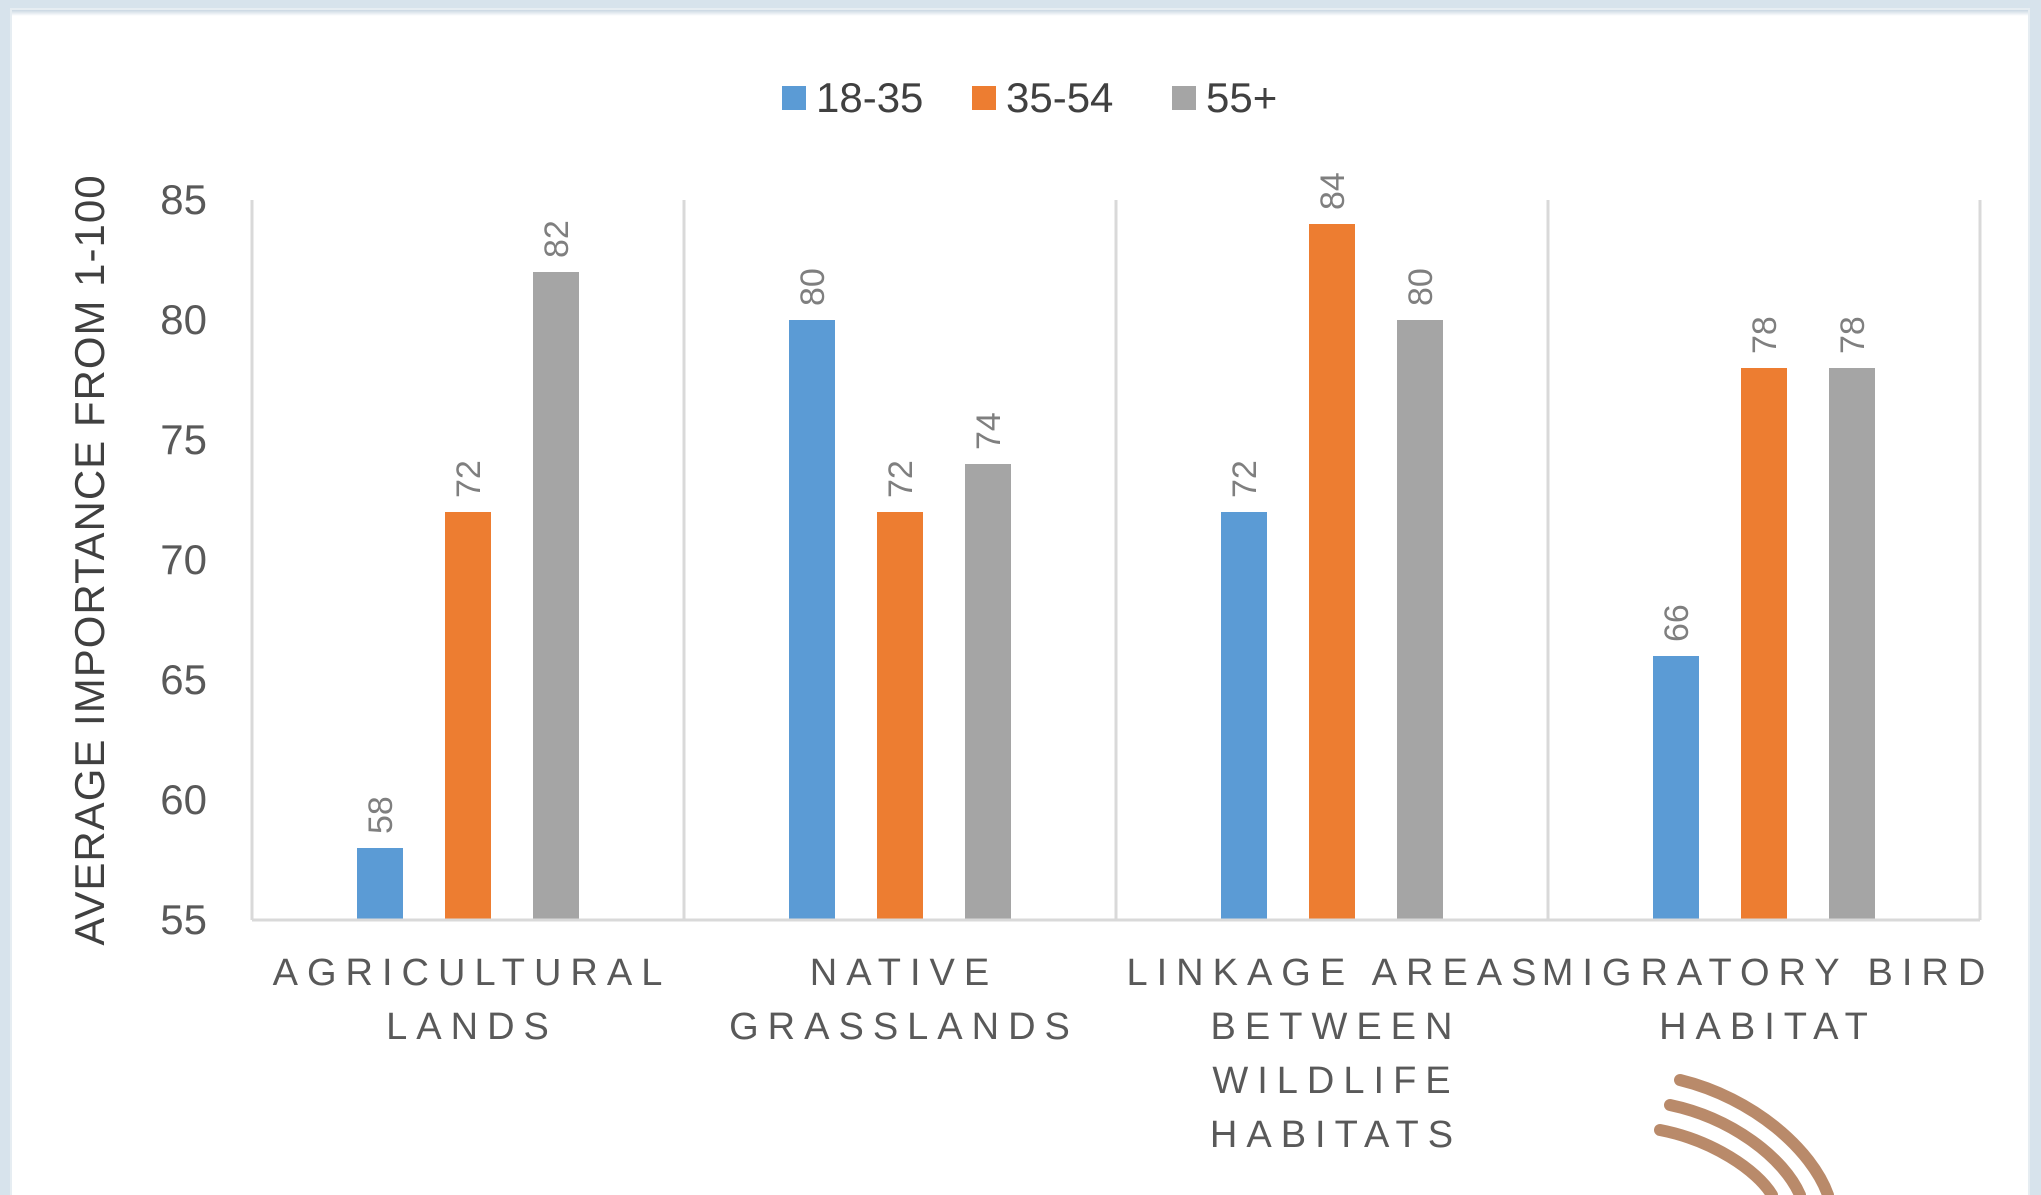  Describe the element at coordinates (869, 97) in the screenshot. I see `legend-label: 18-35` at that location.